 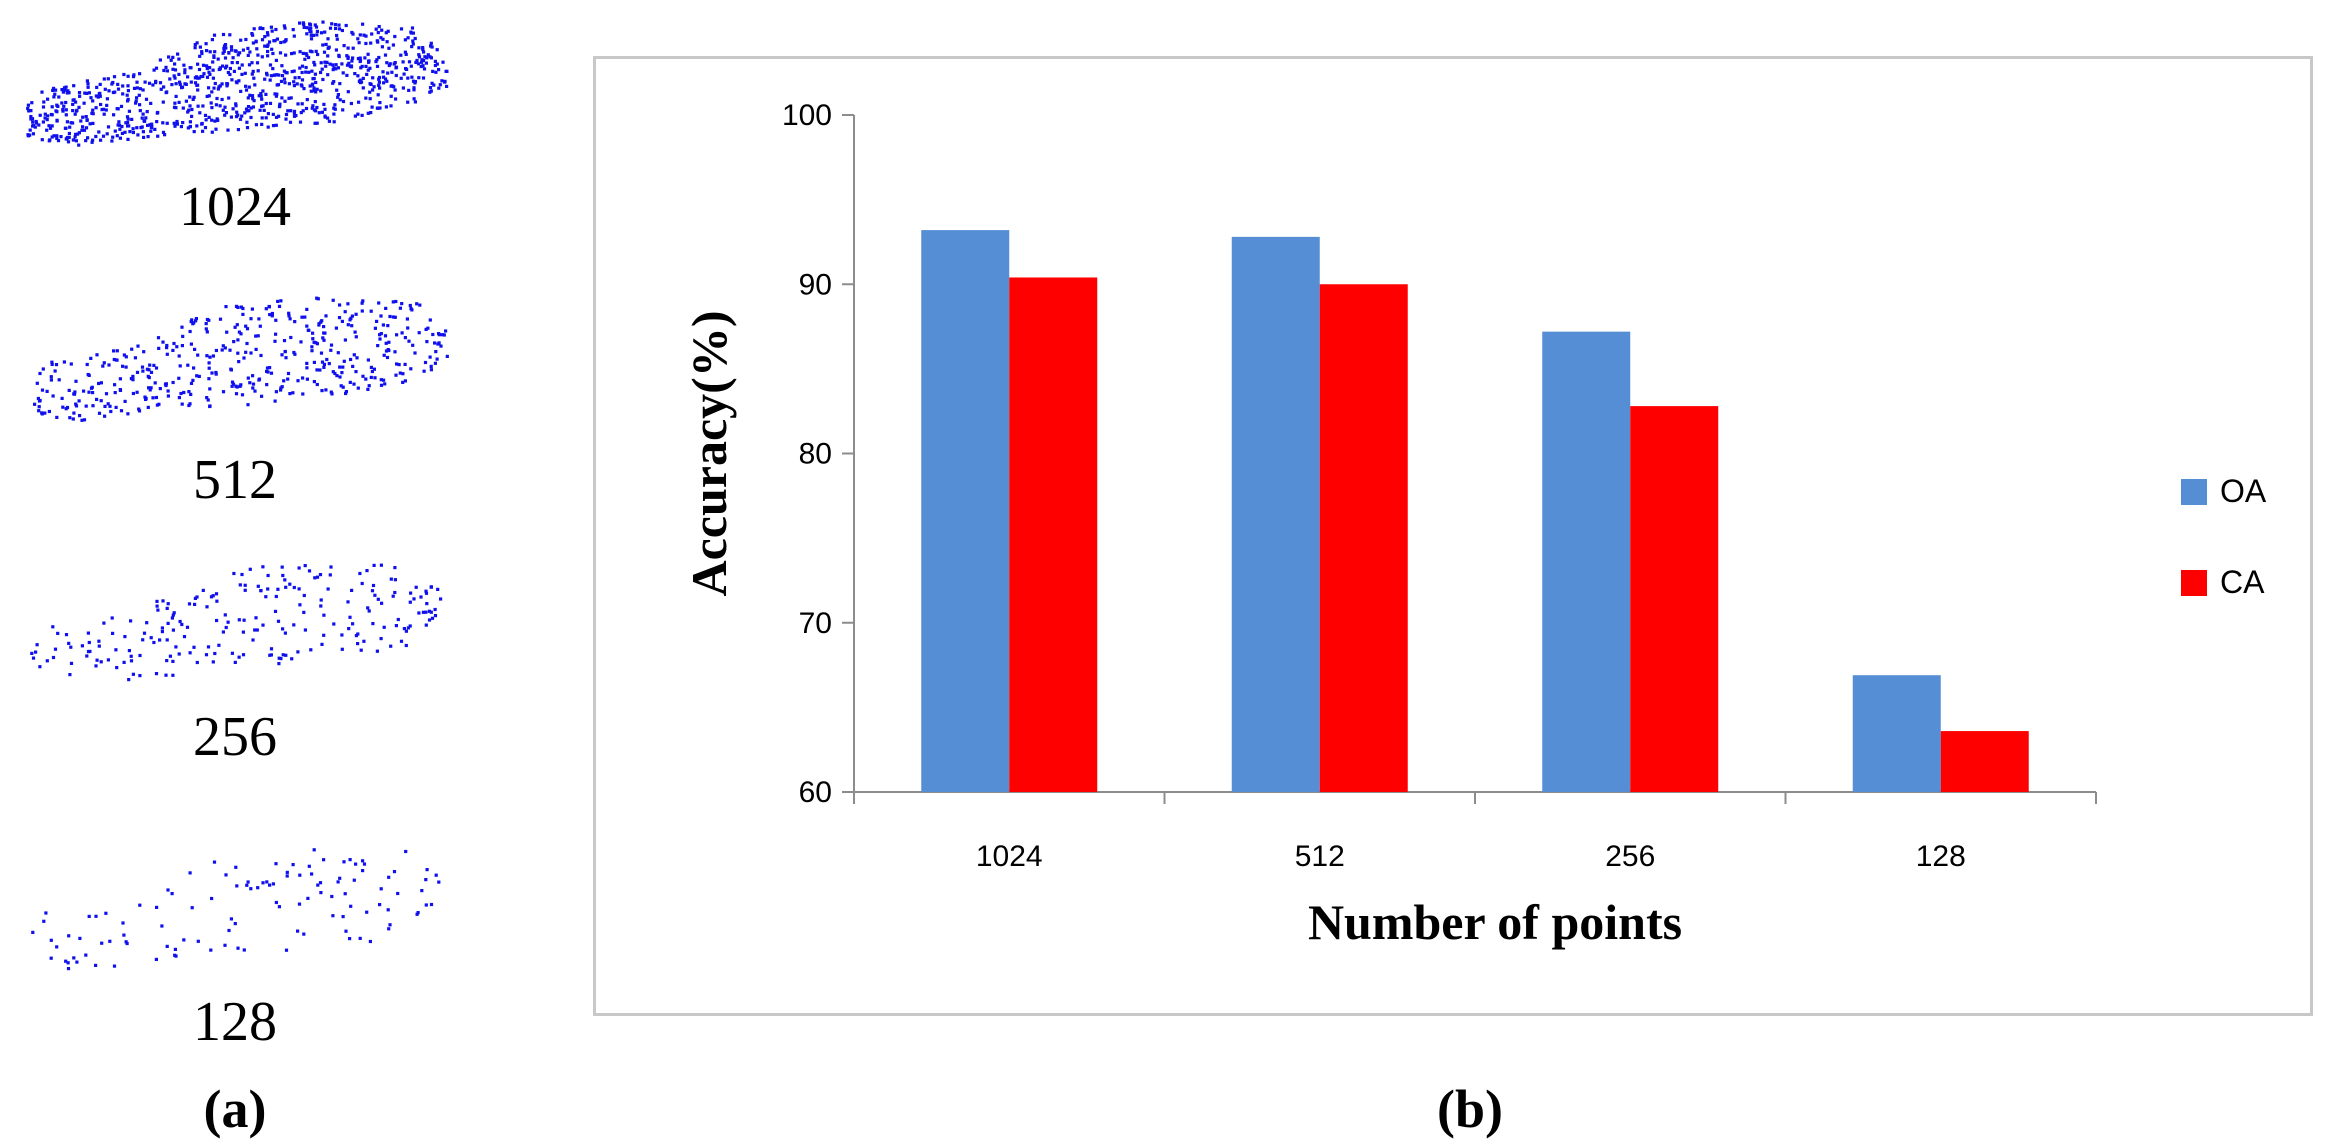 I want to click on y-tick-label: 60, so click(x=815, y=792).